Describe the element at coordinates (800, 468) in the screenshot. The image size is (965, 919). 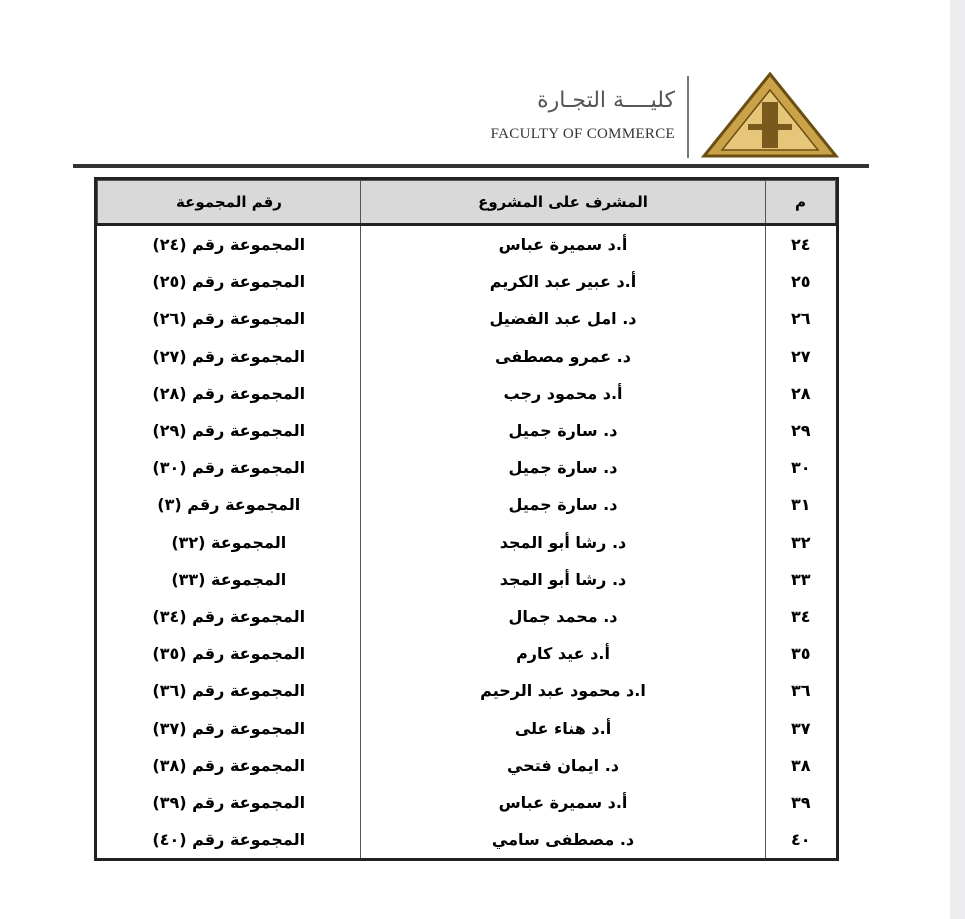
I see `row-number: ٣٠` at that location.